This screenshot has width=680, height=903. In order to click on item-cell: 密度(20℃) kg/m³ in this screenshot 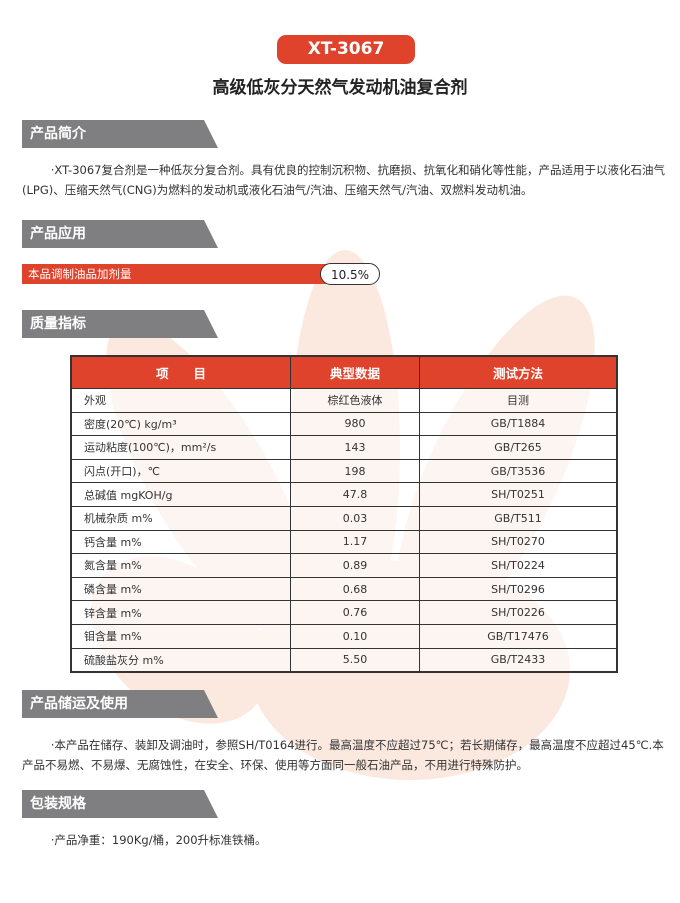, I will do `click(180, 424)`.